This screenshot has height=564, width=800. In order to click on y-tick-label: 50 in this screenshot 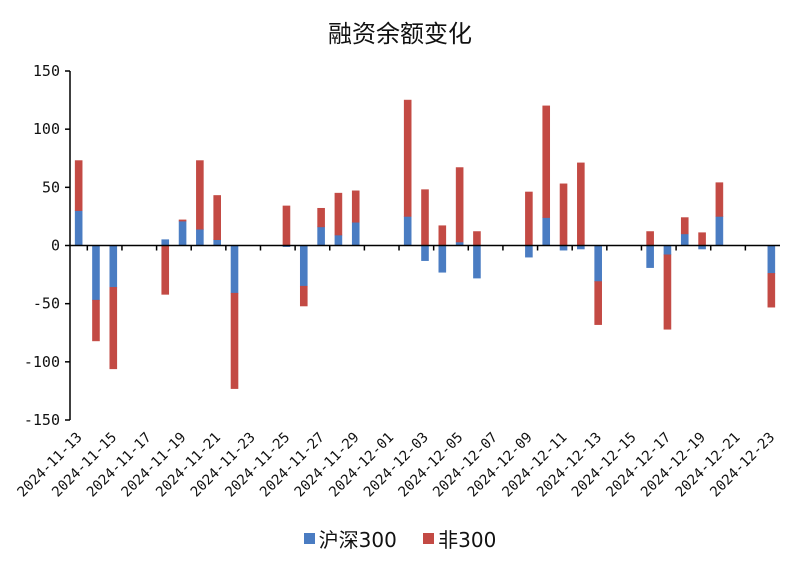, I will do `click(51, 187)`.